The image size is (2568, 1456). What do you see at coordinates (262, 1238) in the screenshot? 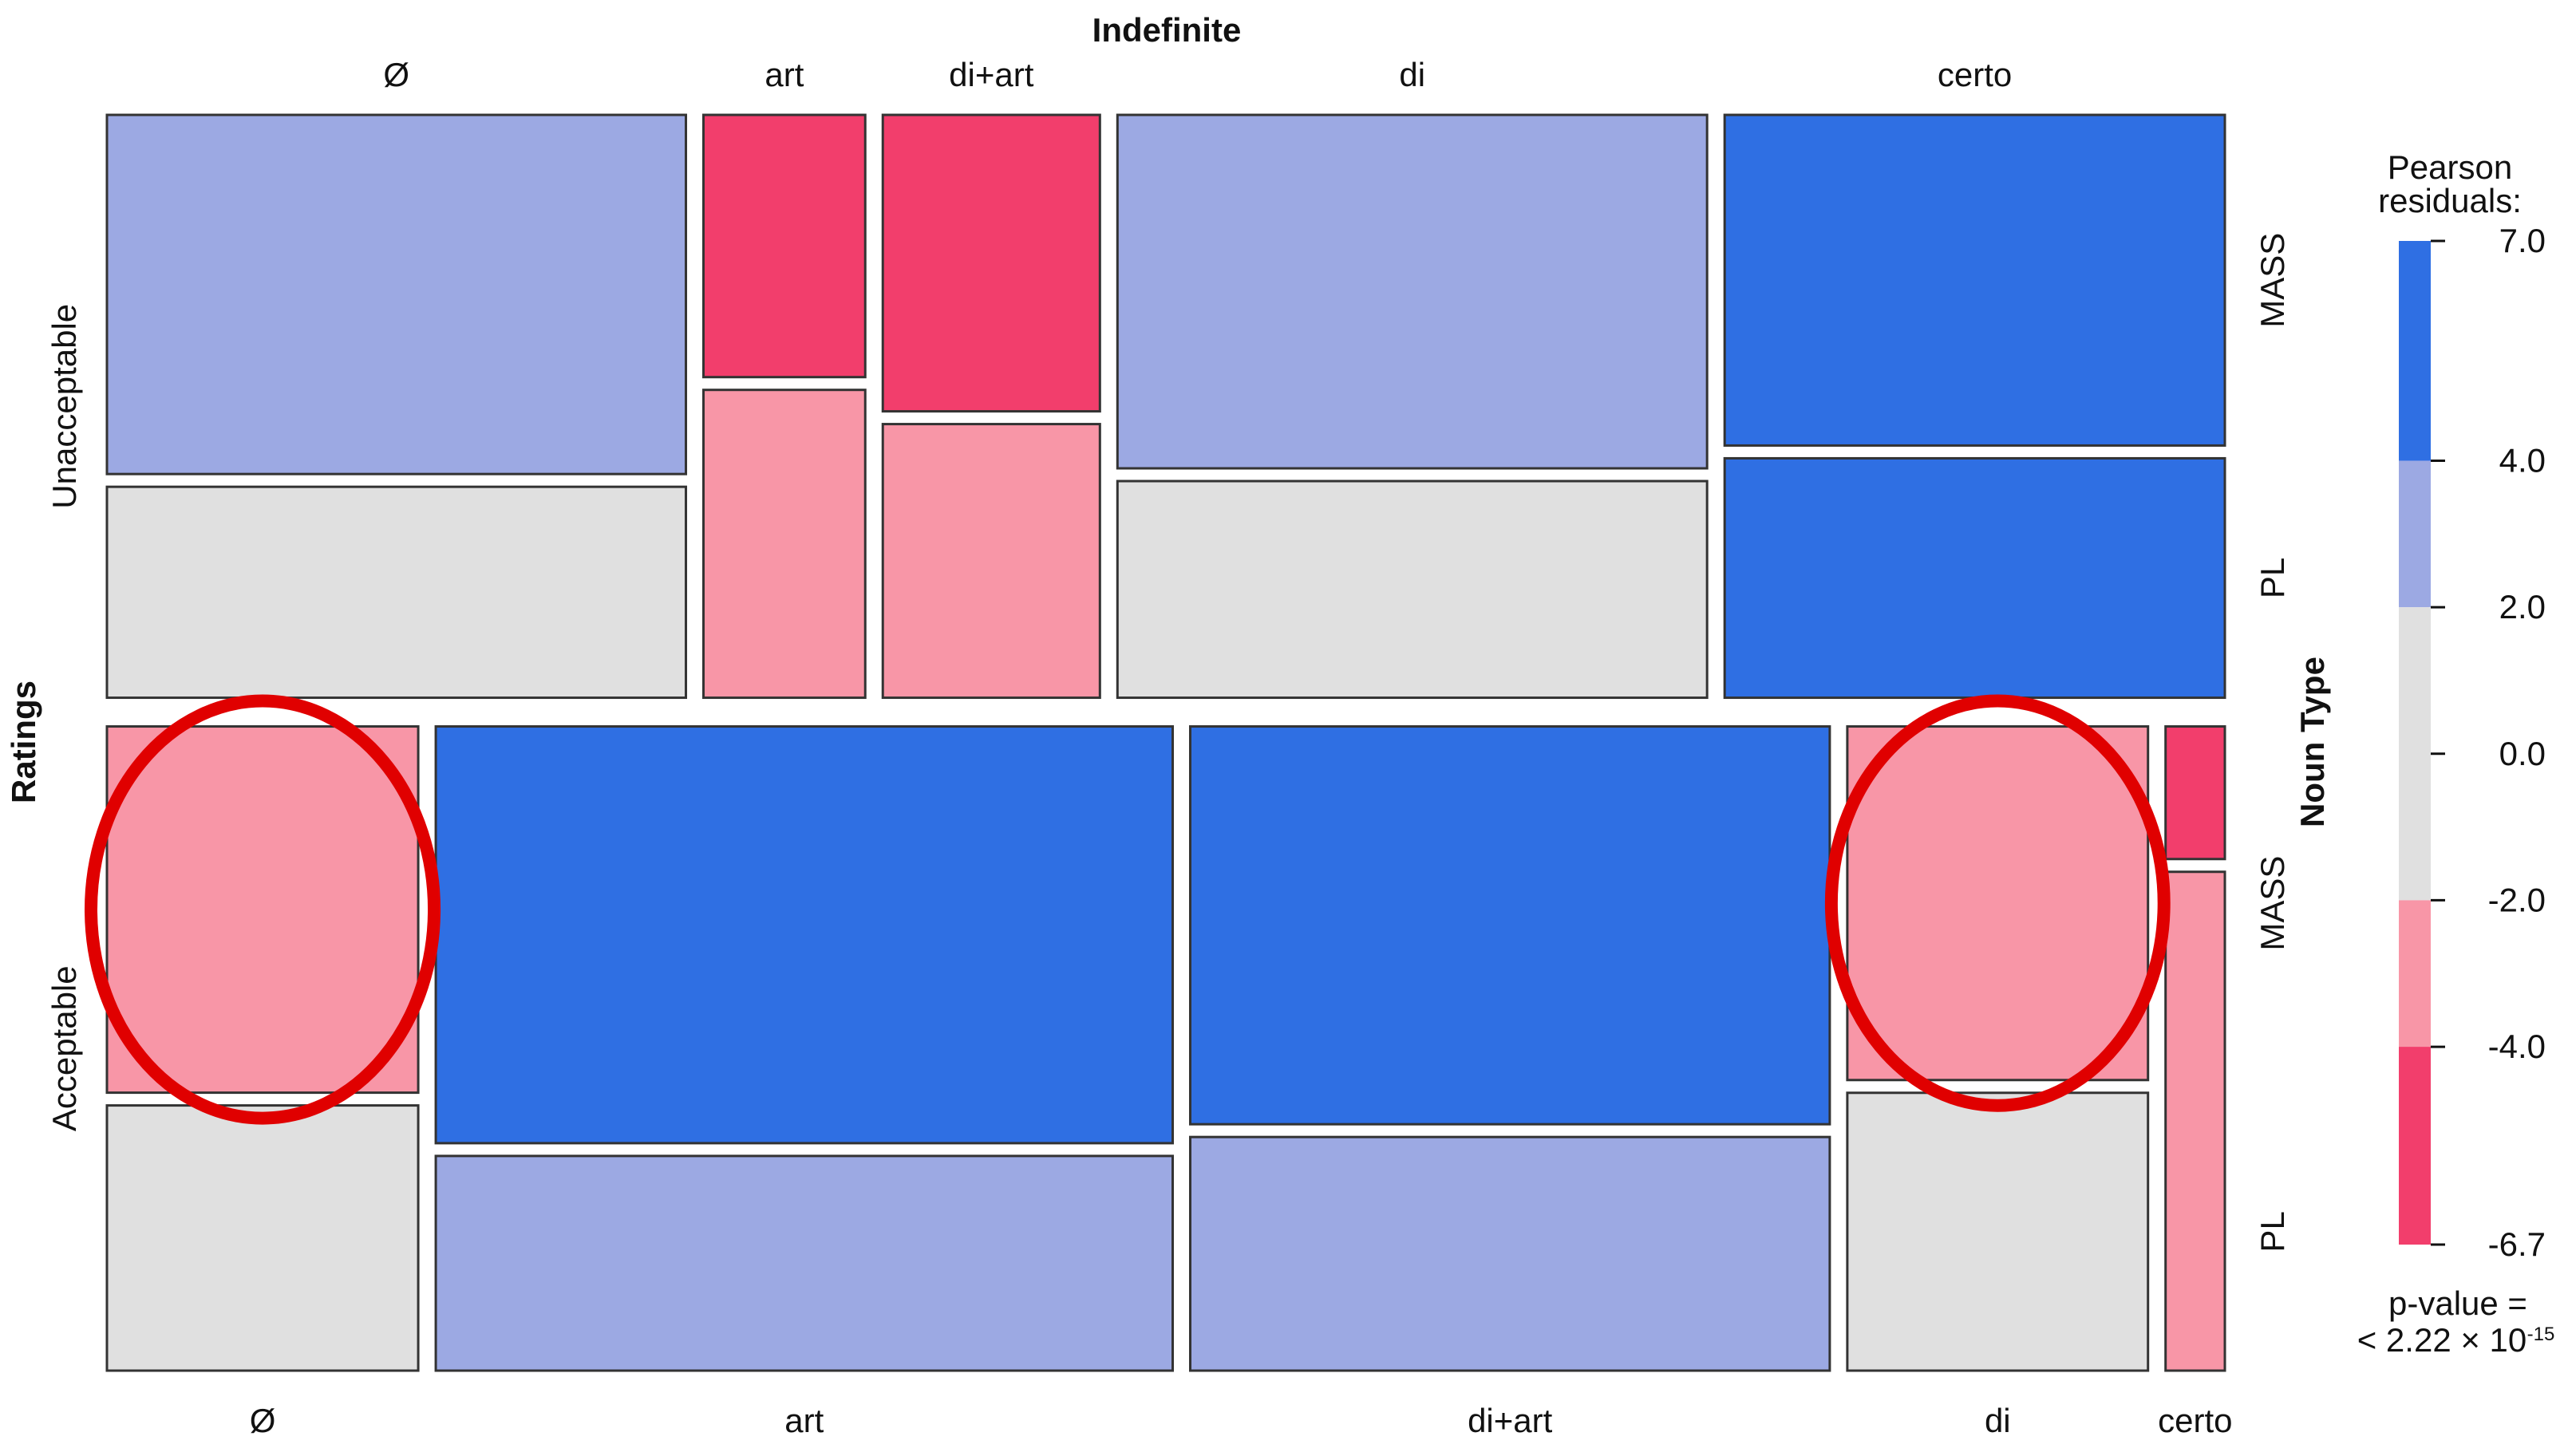
I see `tile-acceptable-null-pl` at bounding box center [262, 1238].